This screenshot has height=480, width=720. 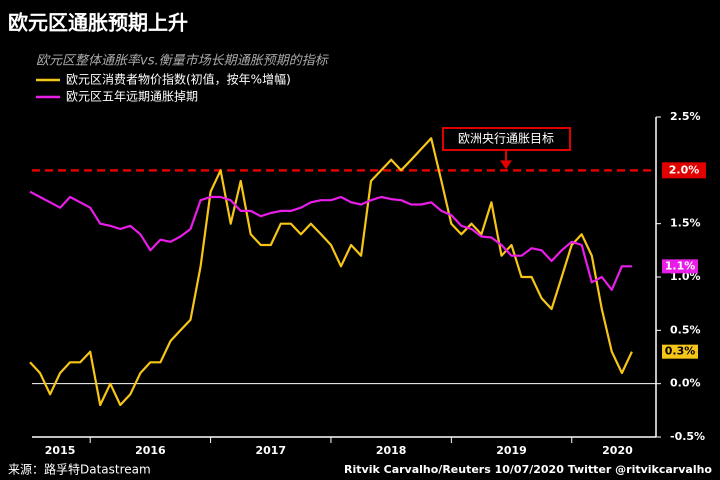 What do you see at coordinates (270, 450) in the screenshot?
I see `x-tick-label: 2017` at bounding box center [270, 450].